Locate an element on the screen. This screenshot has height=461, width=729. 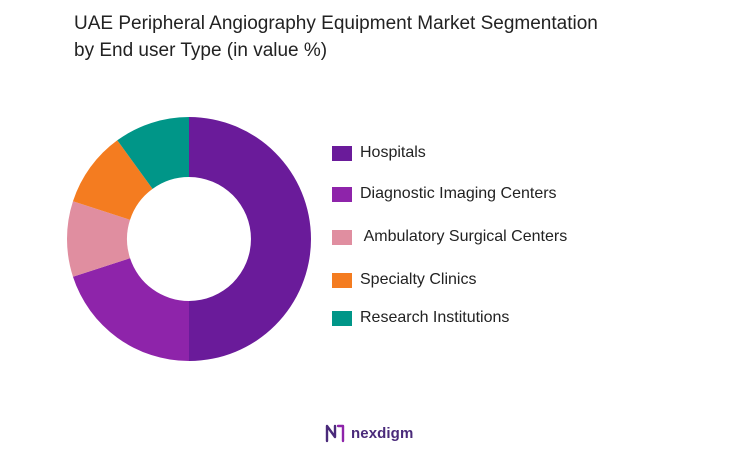
nexdigm-logo-icon is located at coordinates (335, 433).